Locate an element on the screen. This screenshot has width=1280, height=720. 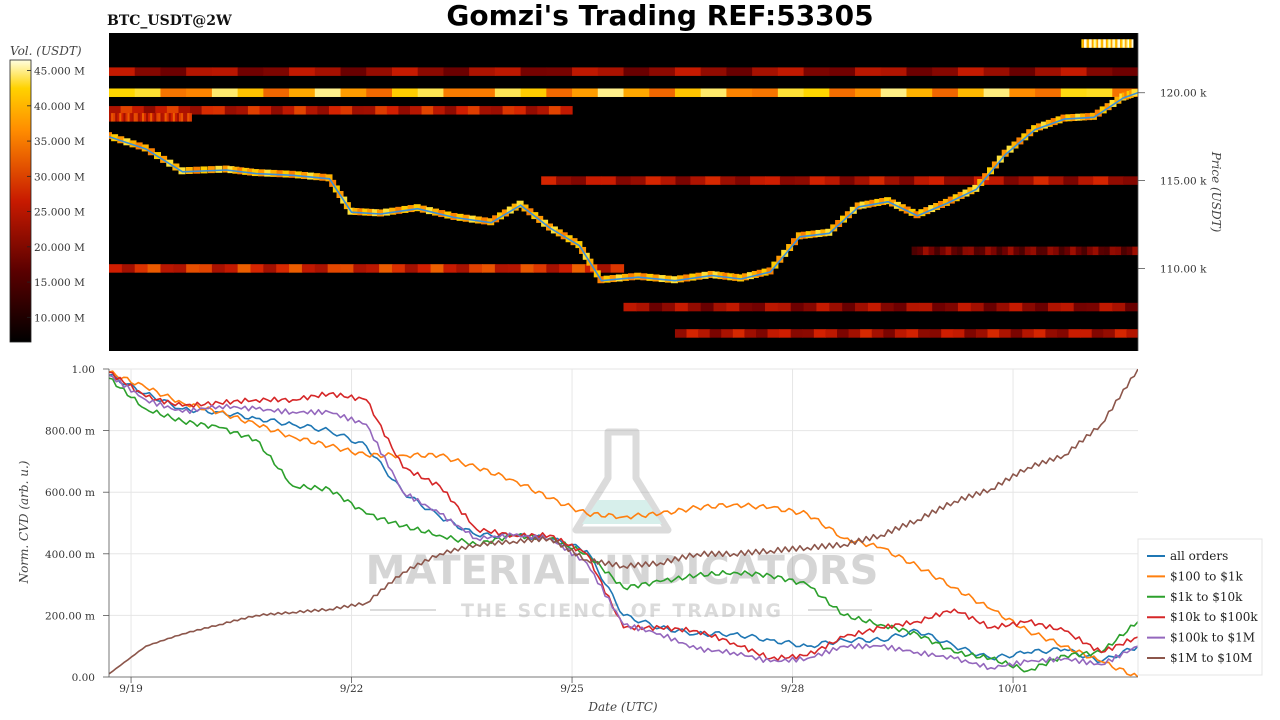
colorbar-tick-label: 45.000 M is located at coordinates (59, 72).